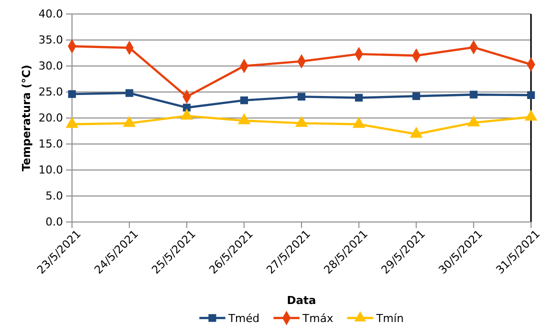 The width and height of the screenshot is (547, 329). Describe the element at coordinates (26, 118) in the screenshot. I see `y-axis-title: Temperatura (°C)` at that location.